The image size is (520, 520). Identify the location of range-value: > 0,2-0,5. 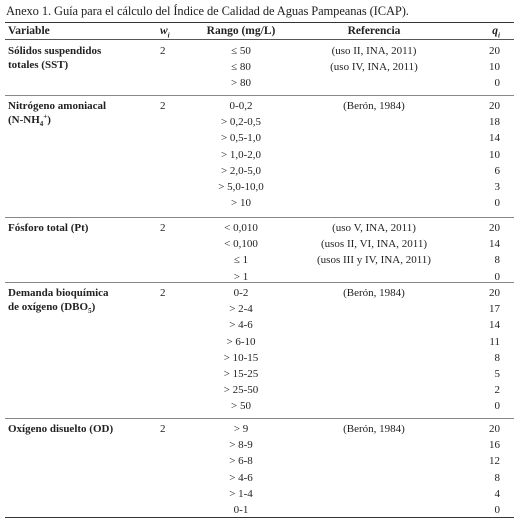
(241, 122).